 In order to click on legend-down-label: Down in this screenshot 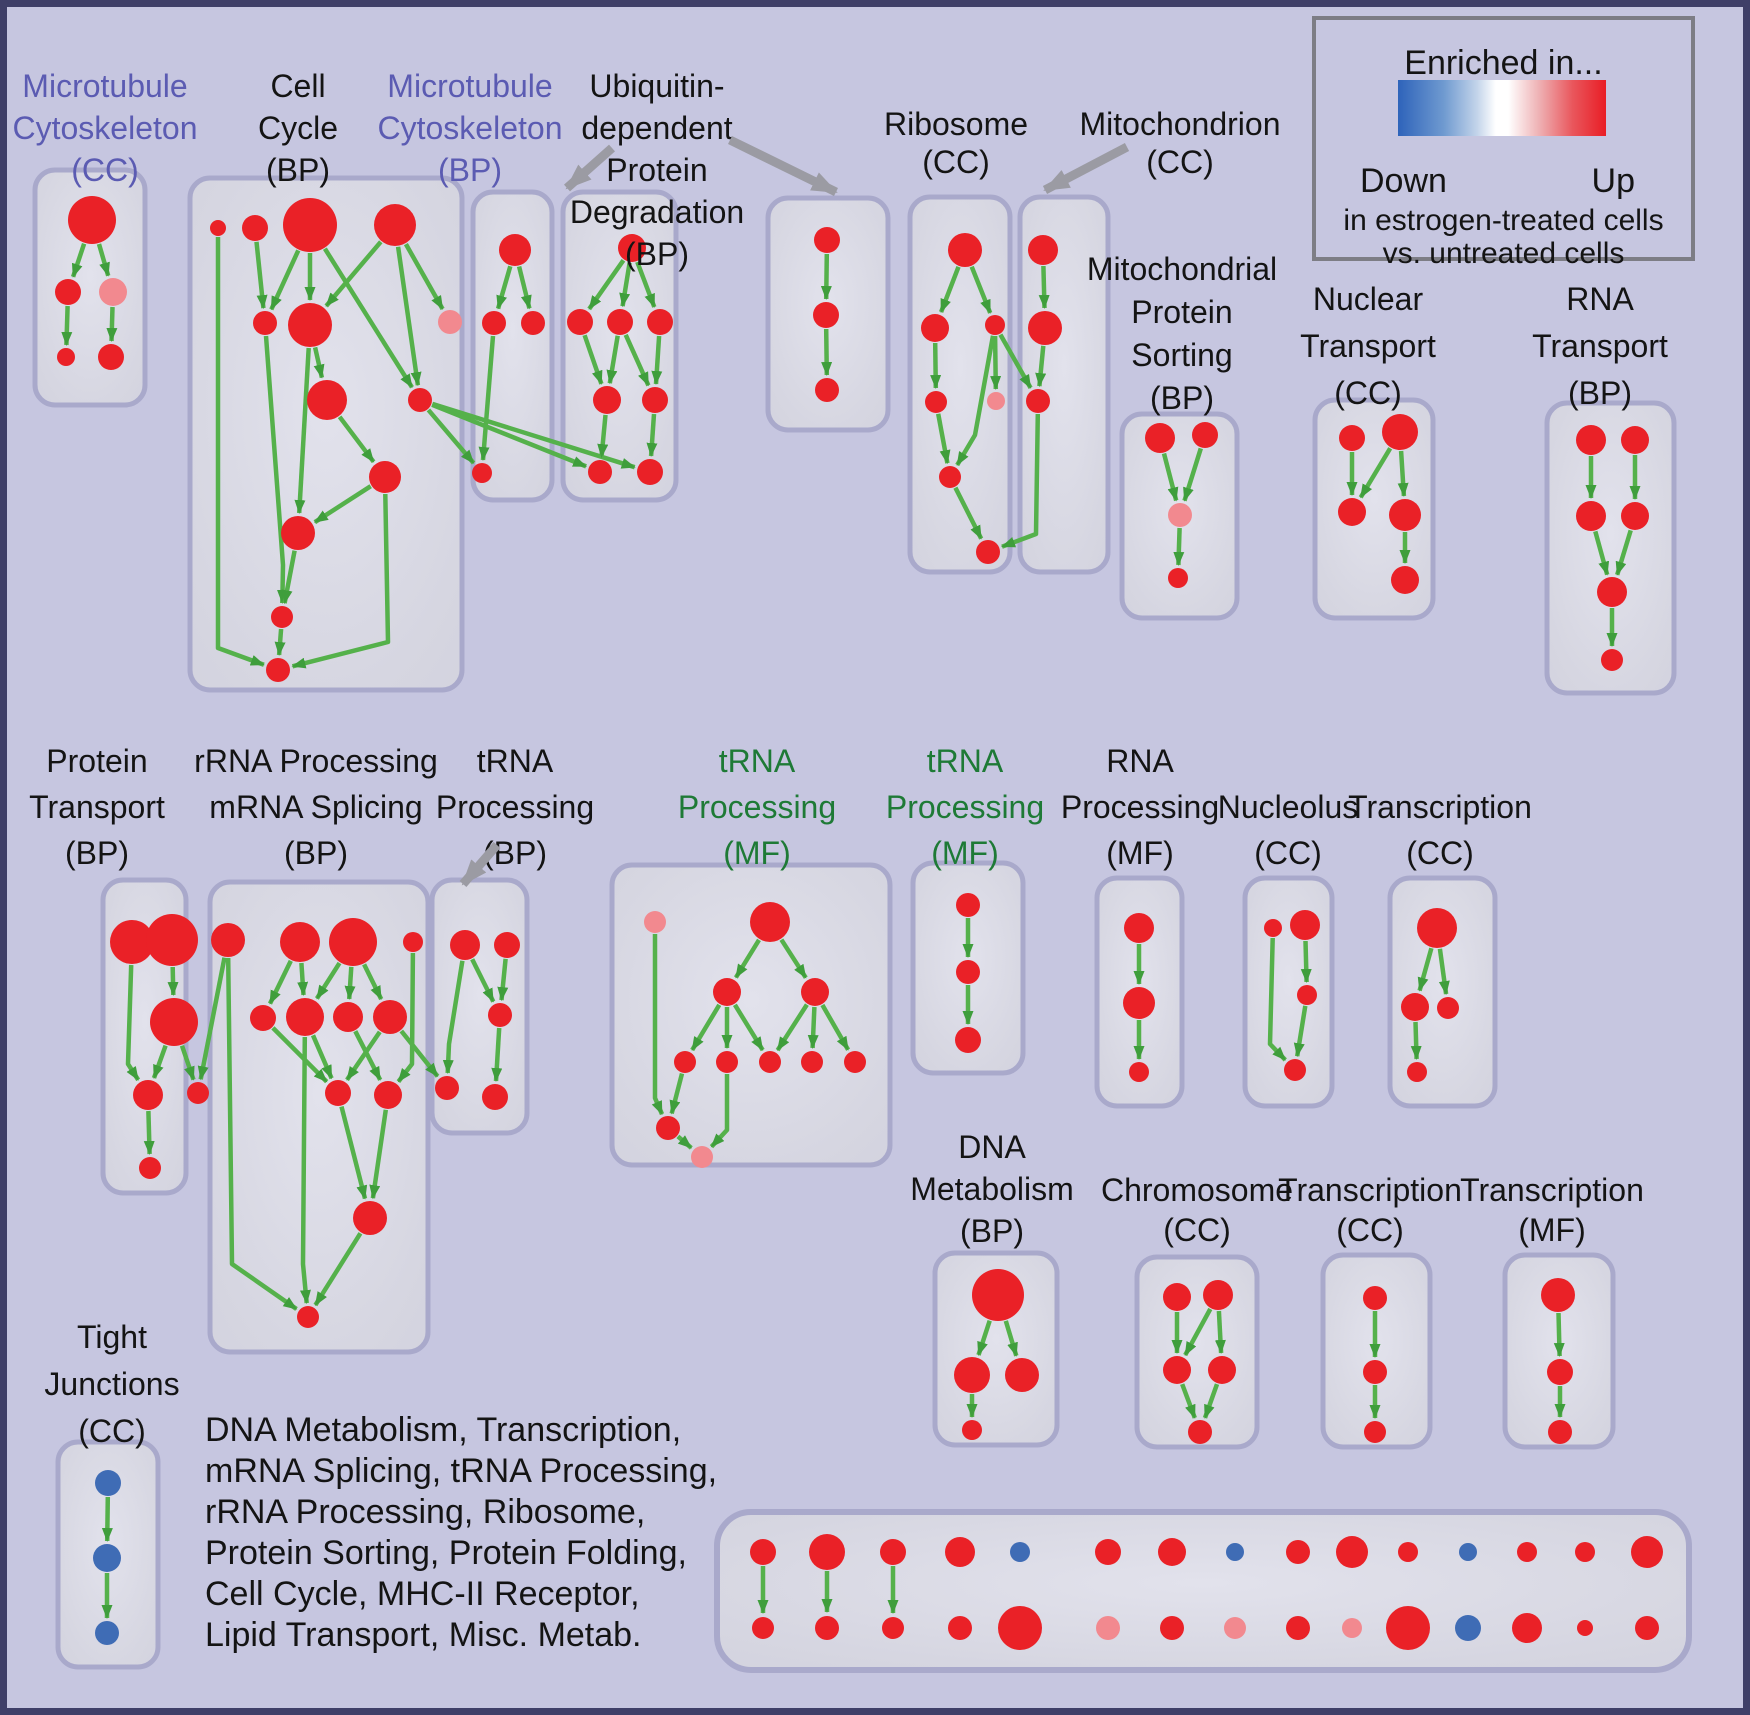, I will do `click(1403, 181)`.